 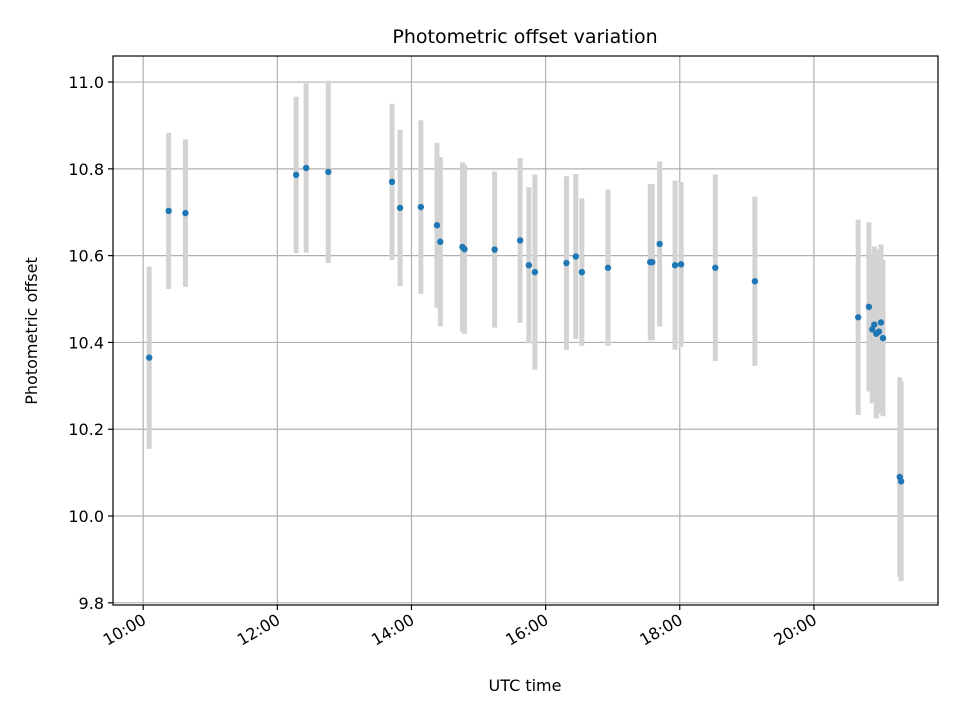 What do you see at coordinates (86, 516) in the screenshot?
I see `y-tick-label: 10.0` at bounding box center [86, 516].